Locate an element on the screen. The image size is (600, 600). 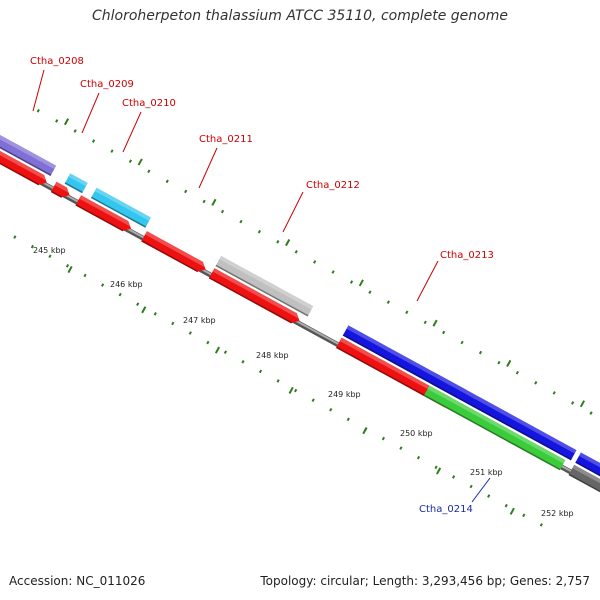
gene-box-edge-shine is located at coordinates (589, 466).